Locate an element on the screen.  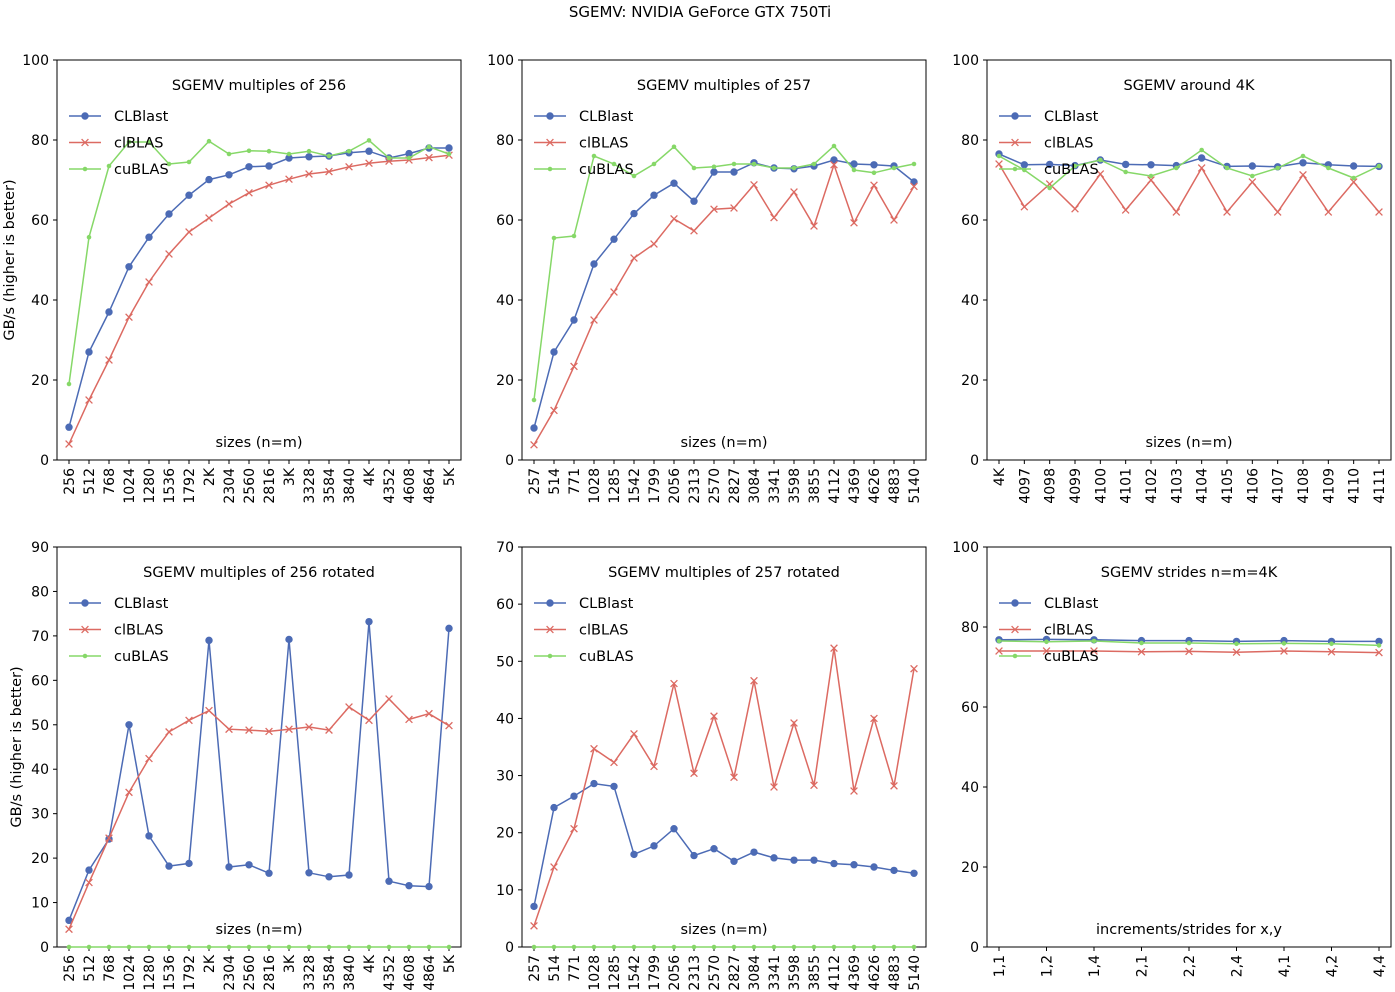
x-tick-label: 1536 is located at coordinates (170, 486).